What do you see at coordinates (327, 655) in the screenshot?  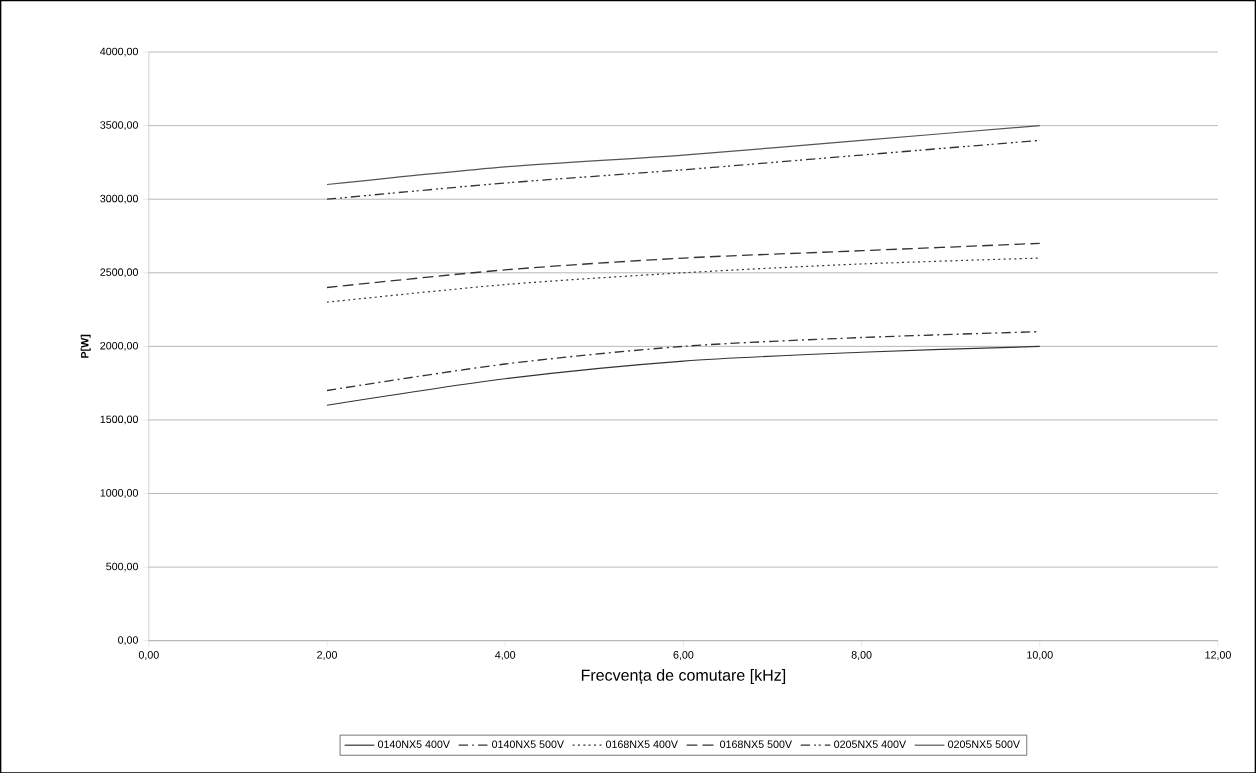 I see `x-tick-label: 2,00` at bounding box center [327, 655].